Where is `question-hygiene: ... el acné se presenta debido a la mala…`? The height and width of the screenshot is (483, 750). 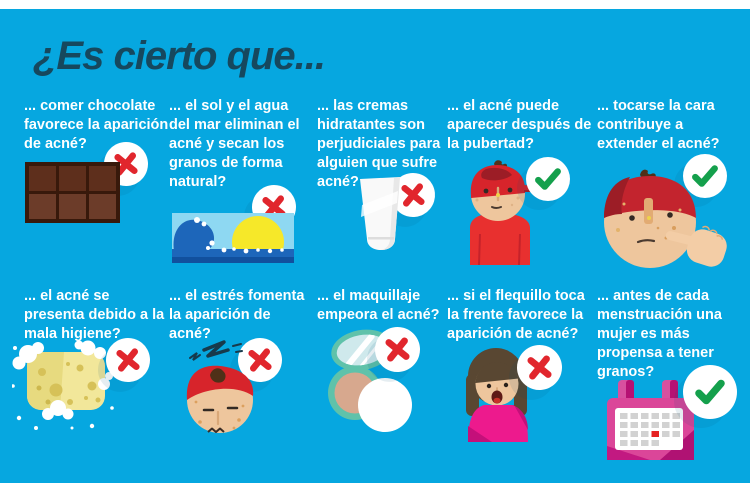 question-hygiene: ... el acné se presenta debido a la mala… is located at coordinates (94, 315).